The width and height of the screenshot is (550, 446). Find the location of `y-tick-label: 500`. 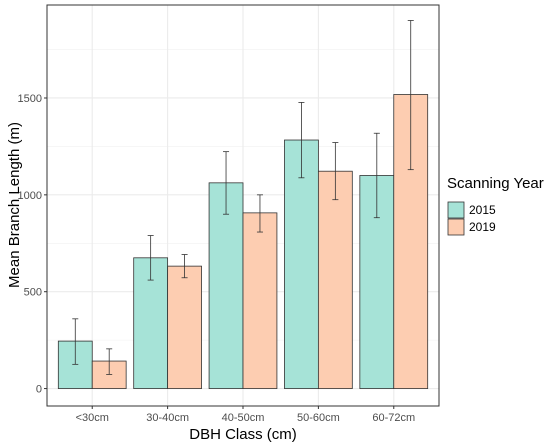

y-tick-label: 500 is located at coordinates (33, 293).